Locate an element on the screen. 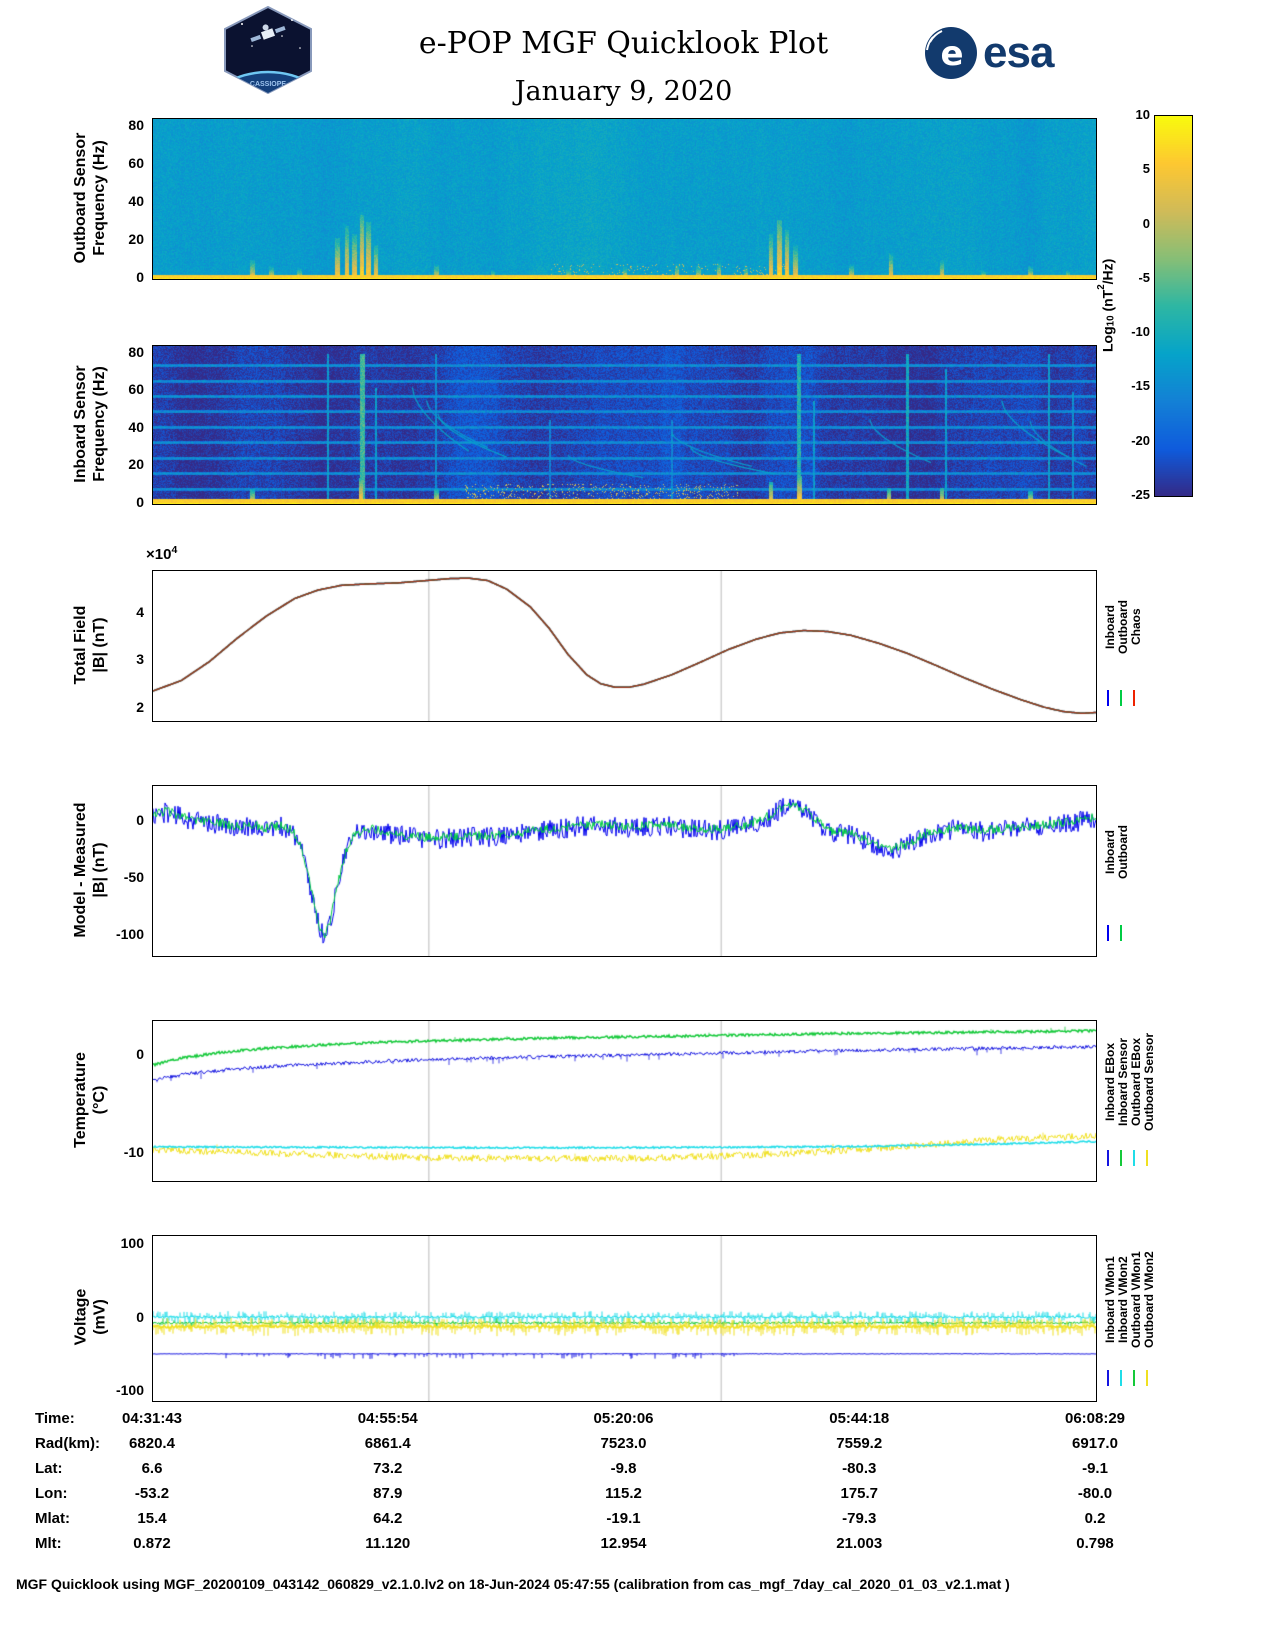 The width and height of the screenshot is (1275, 1650). legend-label: Outboard VMon2 is located at coordinates (1149, 1299).